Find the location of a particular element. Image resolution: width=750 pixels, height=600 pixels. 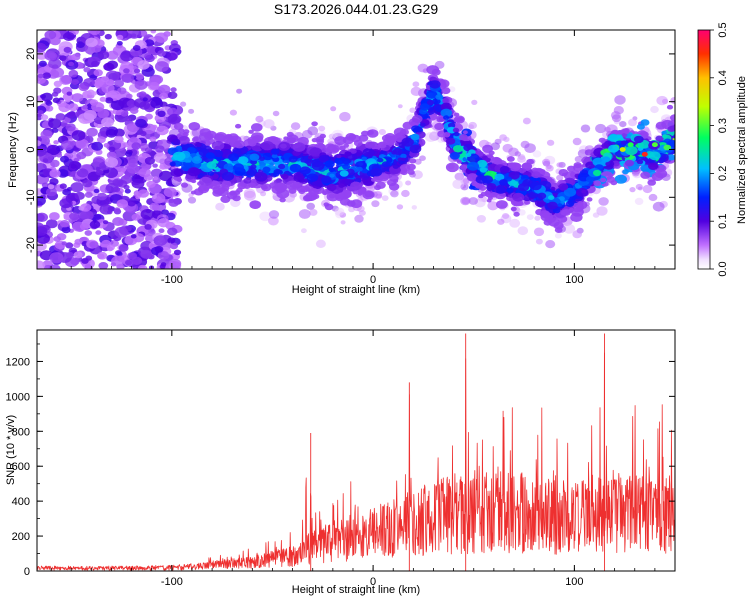

spectrogram-y-tick-label: 10 is located at coordinates (31, 102).